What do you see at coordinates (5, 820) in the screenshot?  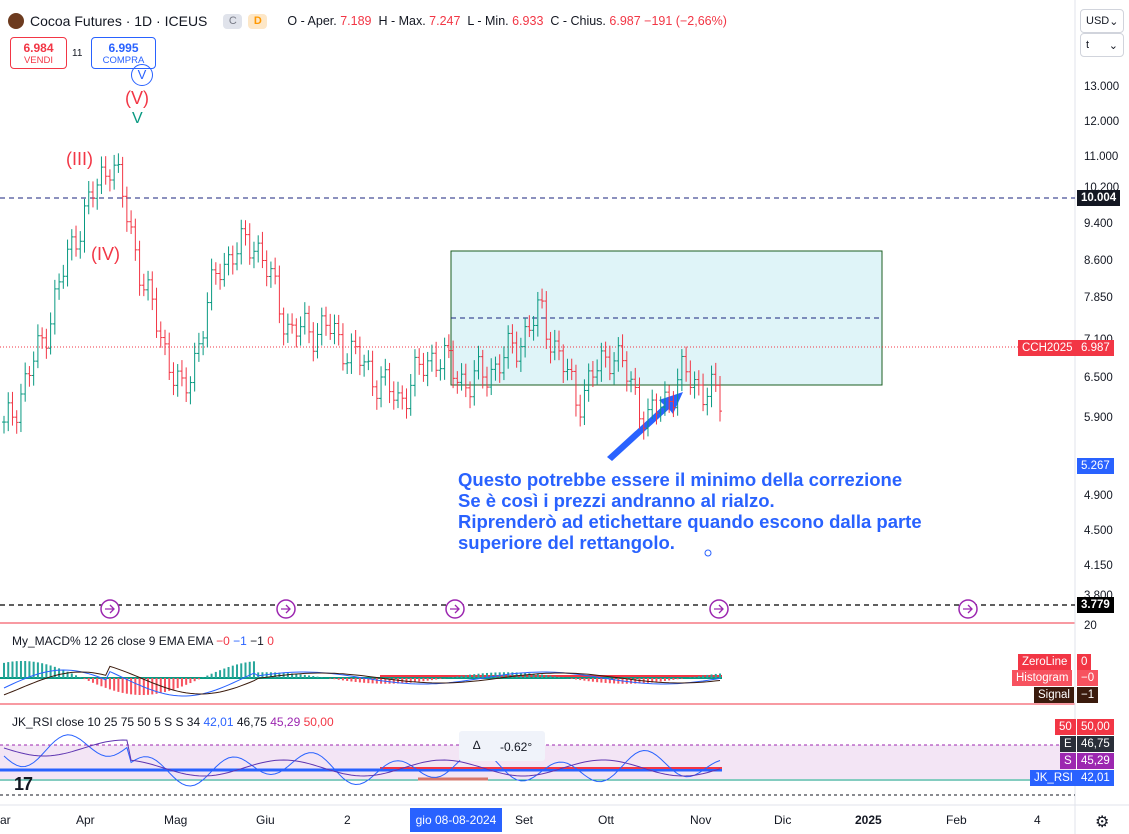 I see `time-tick: ar` at bounding box center [5, 820].